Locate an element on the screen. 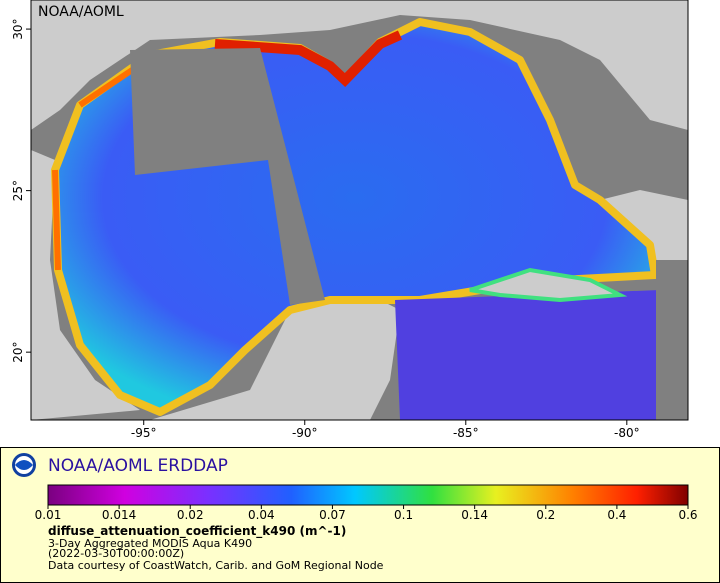 The height and width of the screenshot is (583, 720). colorbar-tick-label: 0.07 is located at coordinates (332, 515).